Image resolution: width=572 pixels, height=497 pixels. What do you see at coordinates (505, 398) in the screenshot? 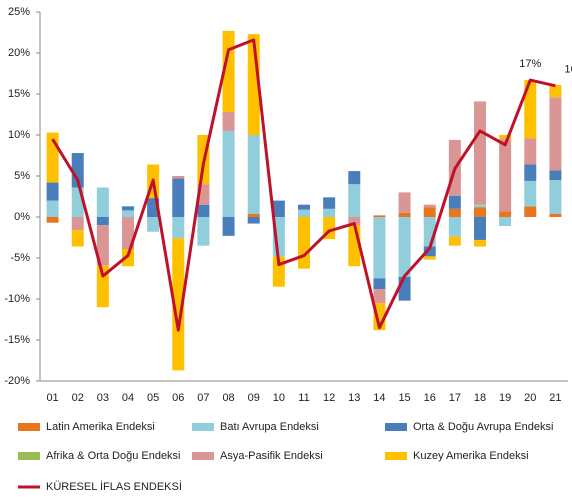
I see `x-tick-label: 19` at bounding box center [505, 398].